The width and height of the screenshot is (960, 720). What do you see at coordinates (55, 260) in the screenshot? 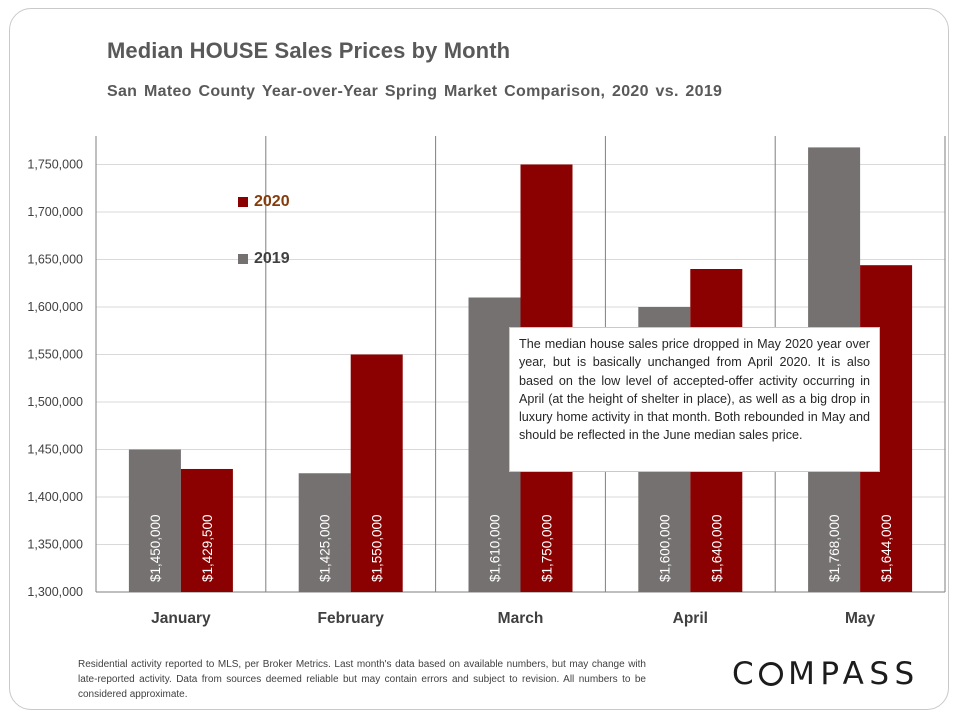
I see `y-tick-label: 1,650,000` at bounding box center [55, 260].